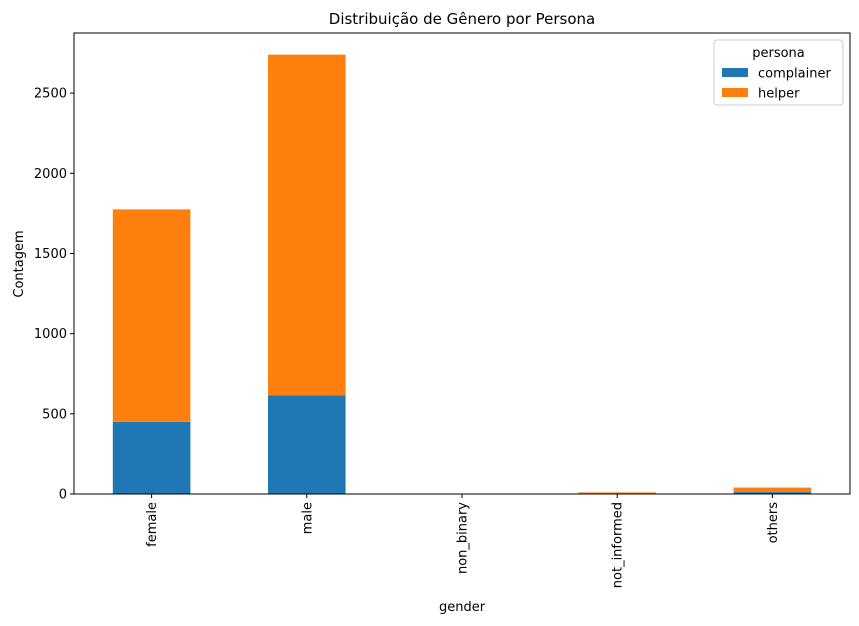 The image size is (859, 626). I want to click on x-tick-label-female: female, so click(152, 524).